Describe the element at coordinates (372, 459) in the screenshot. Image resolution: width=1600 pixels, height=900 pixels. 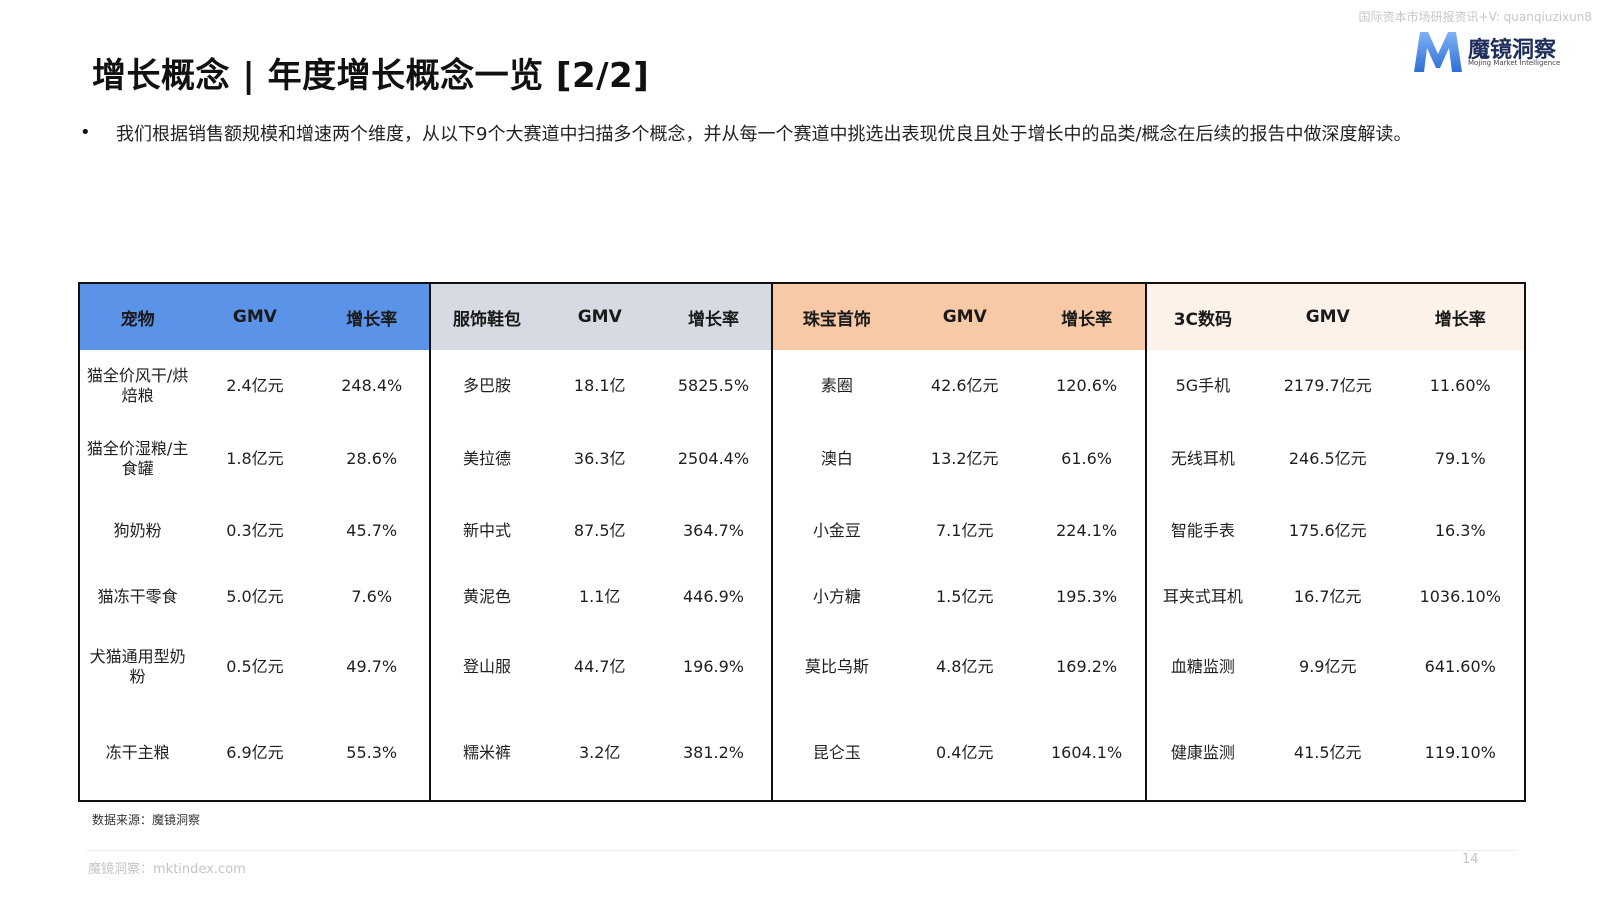
I see `table-cell: 28.6%` at that location.